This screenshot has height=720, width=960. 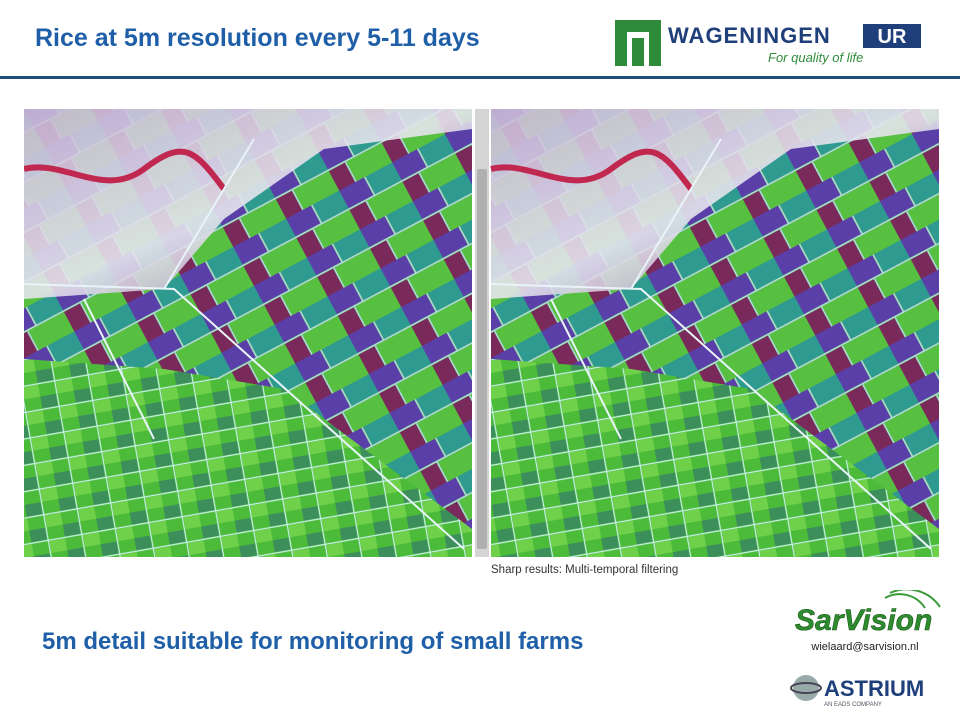 I want to click on logo-name: WAGENINGEN, so click(x=749, y=35).